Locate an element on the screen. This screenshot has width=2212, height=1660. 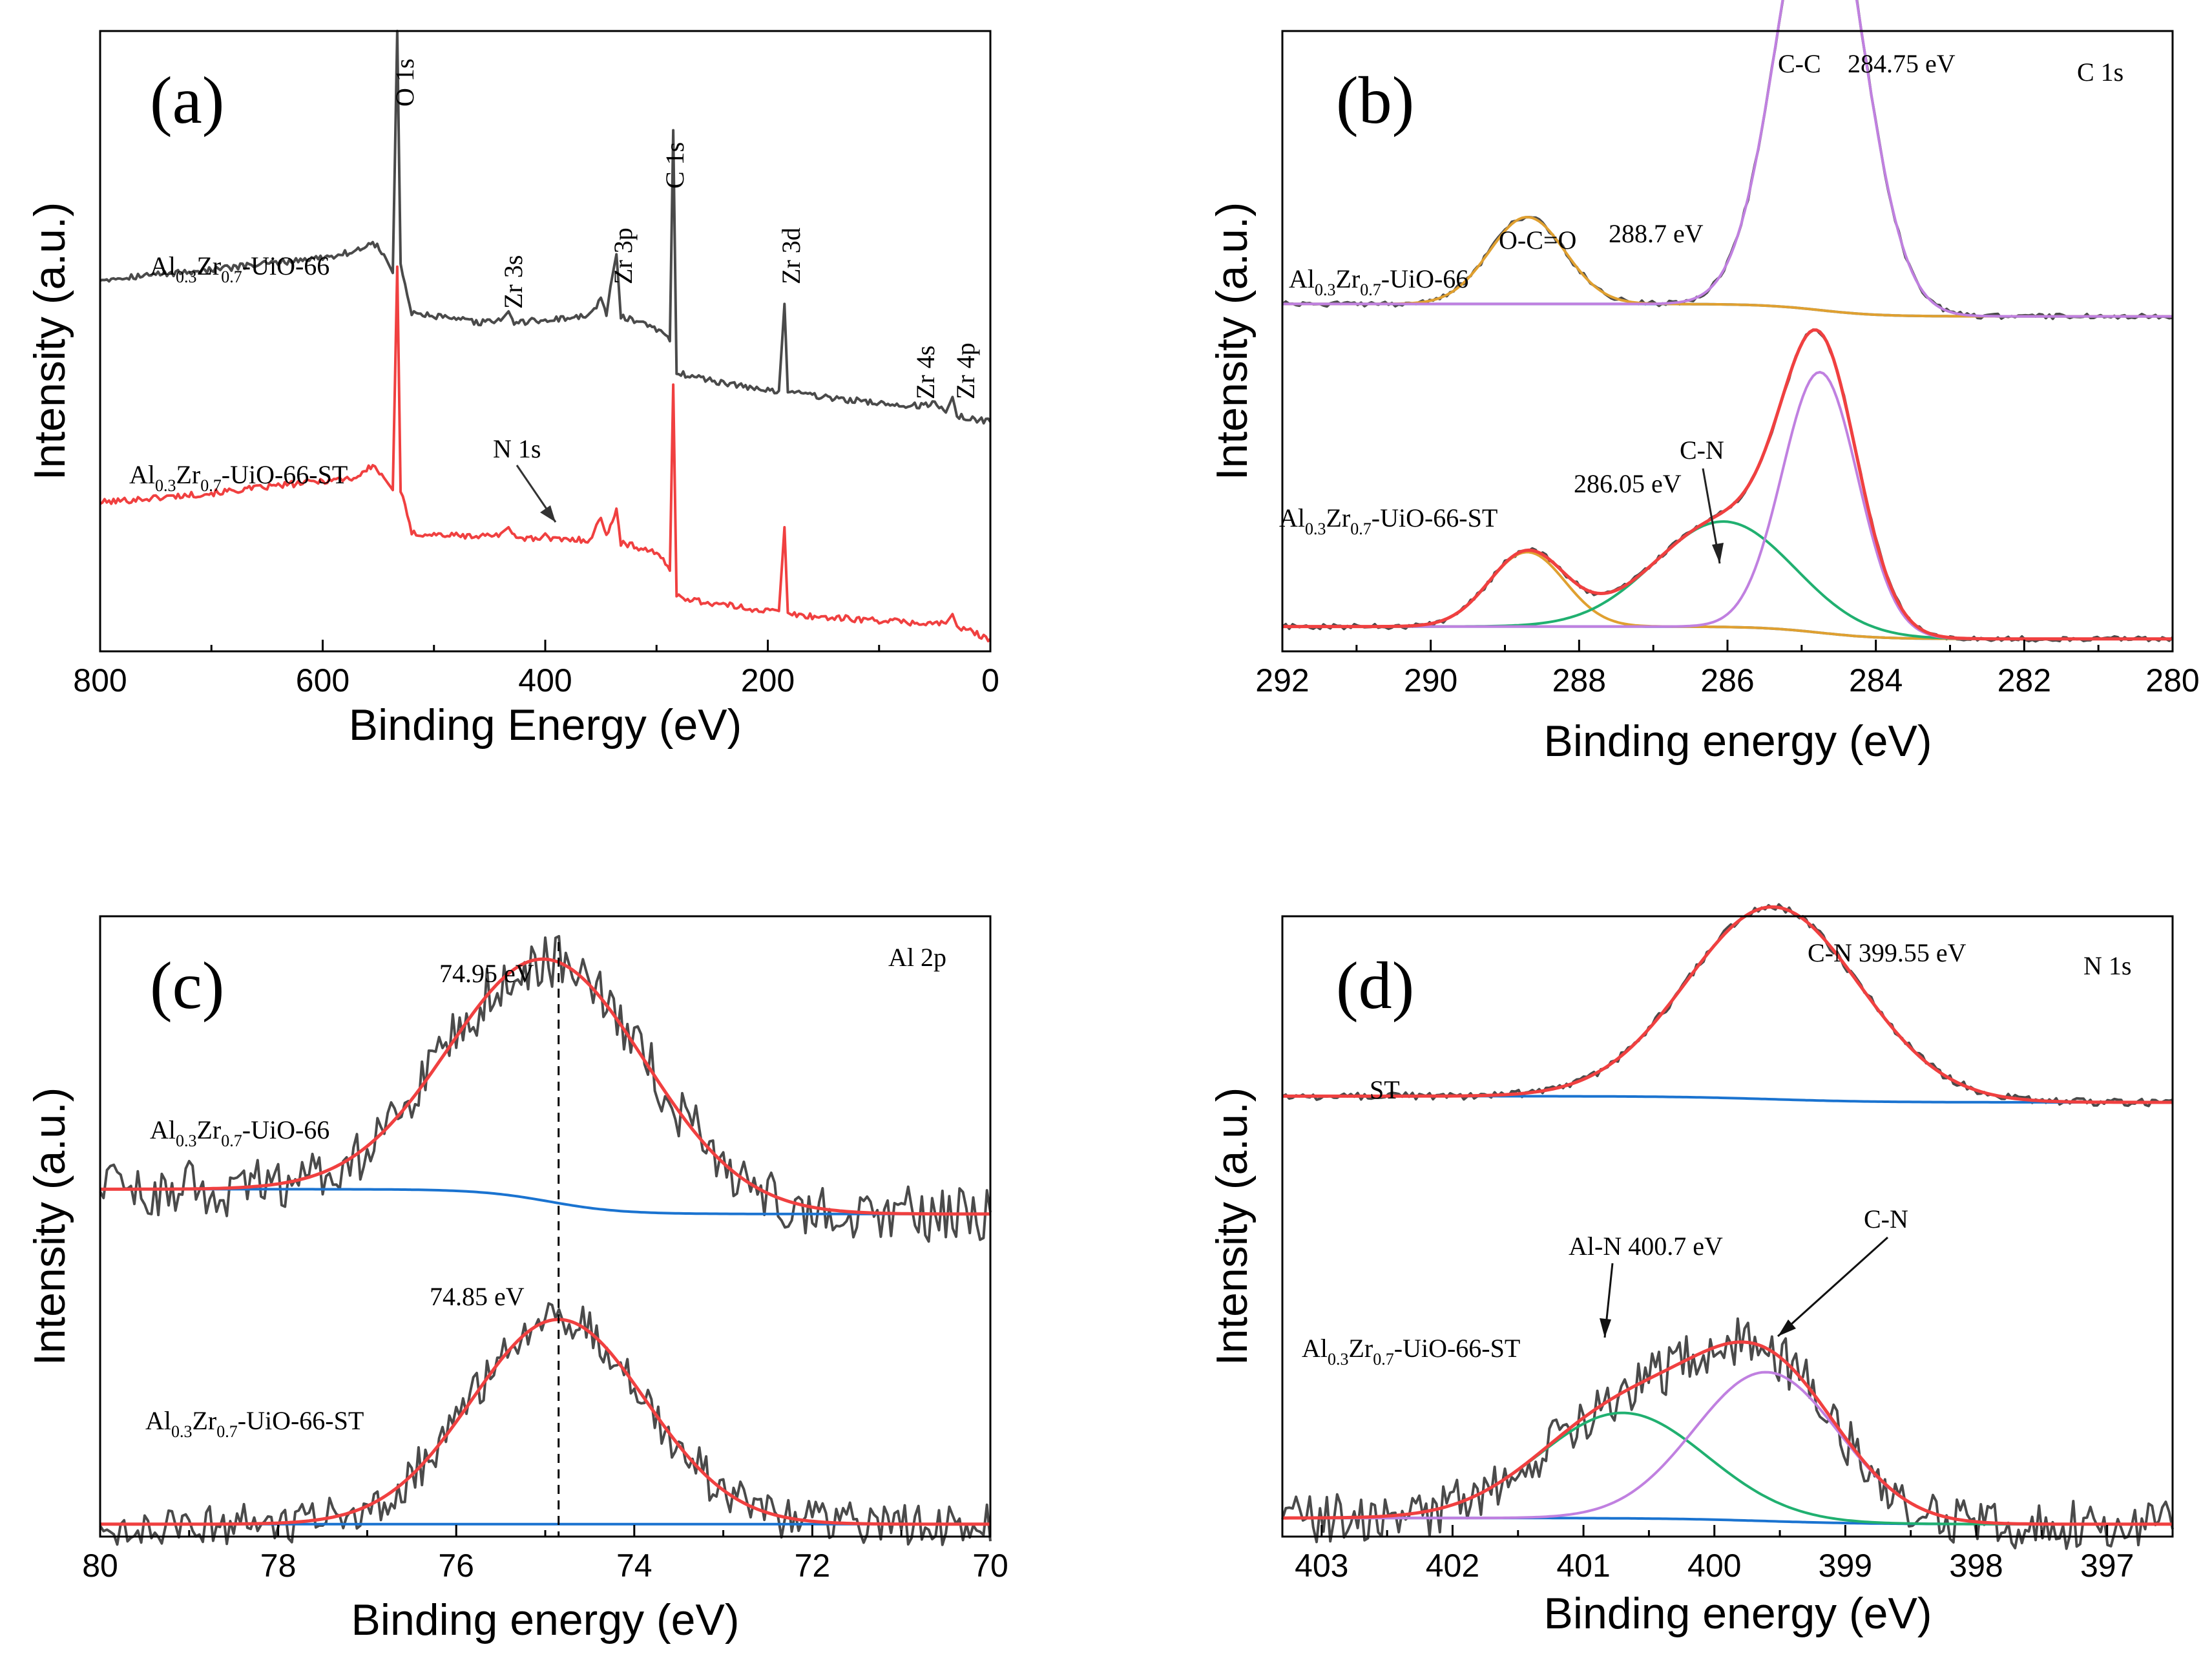
x-tick-label-c-4: 72 is located at coordinates (813, 1566).